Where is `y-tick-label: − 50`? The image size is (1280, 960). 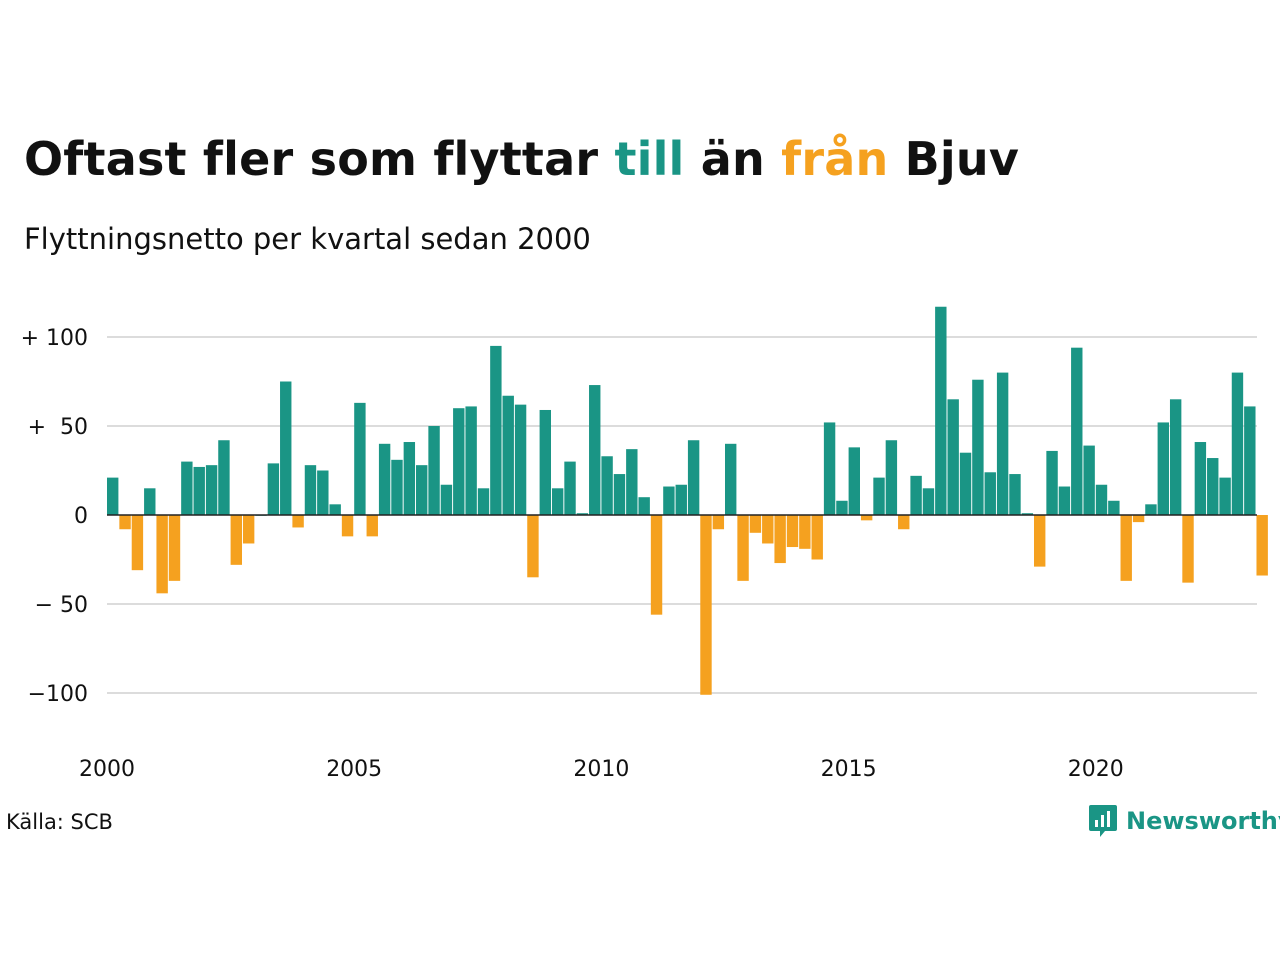 y-tick-label: − 50 is located at coordinates (61, 605).